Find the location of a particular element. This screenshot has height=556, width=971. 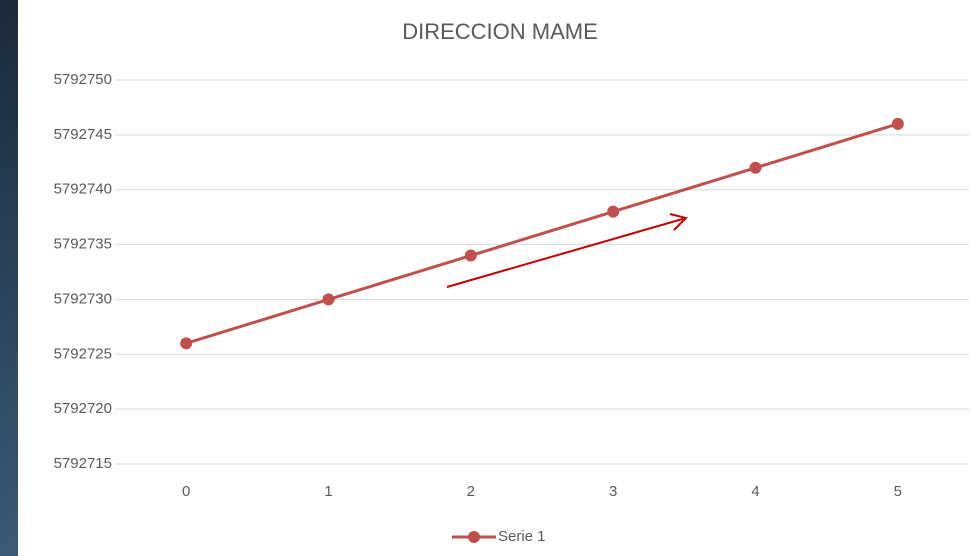

legend-marker is located at coordinates (474, 537).